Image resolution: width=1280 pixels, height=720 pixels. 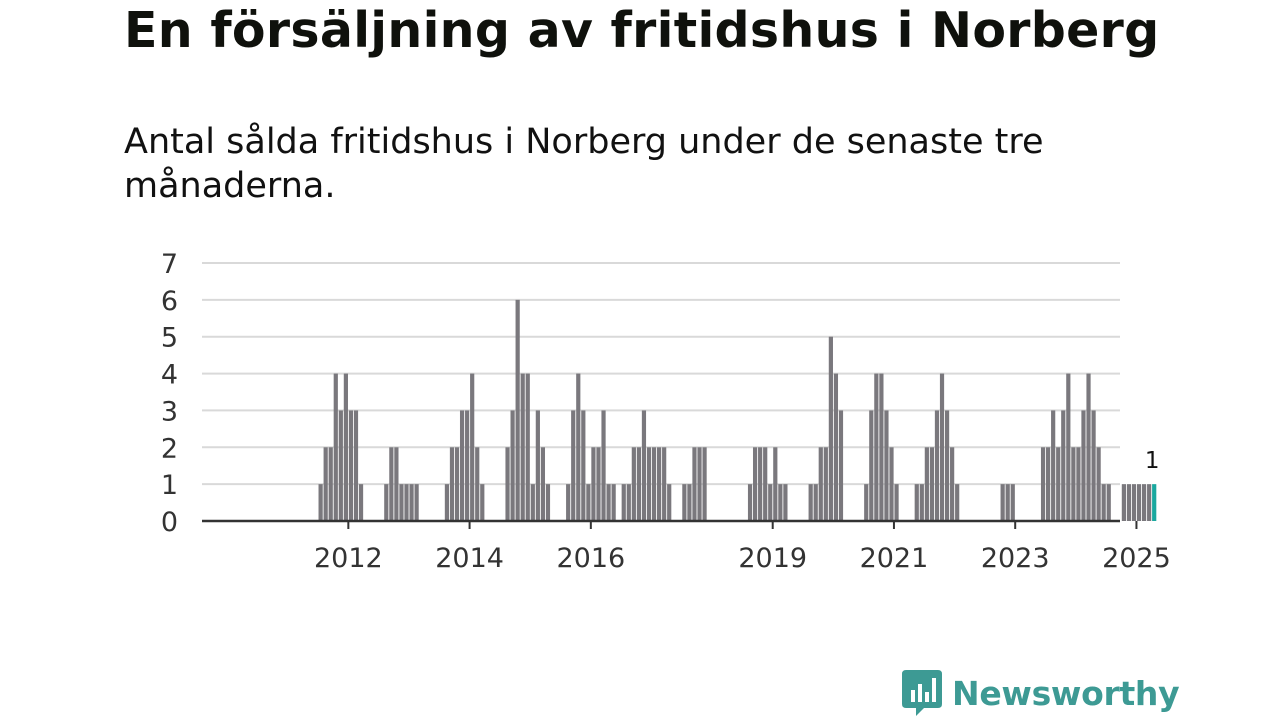 I want to click on y-tick-label: 6, so click(x=169, y=301).